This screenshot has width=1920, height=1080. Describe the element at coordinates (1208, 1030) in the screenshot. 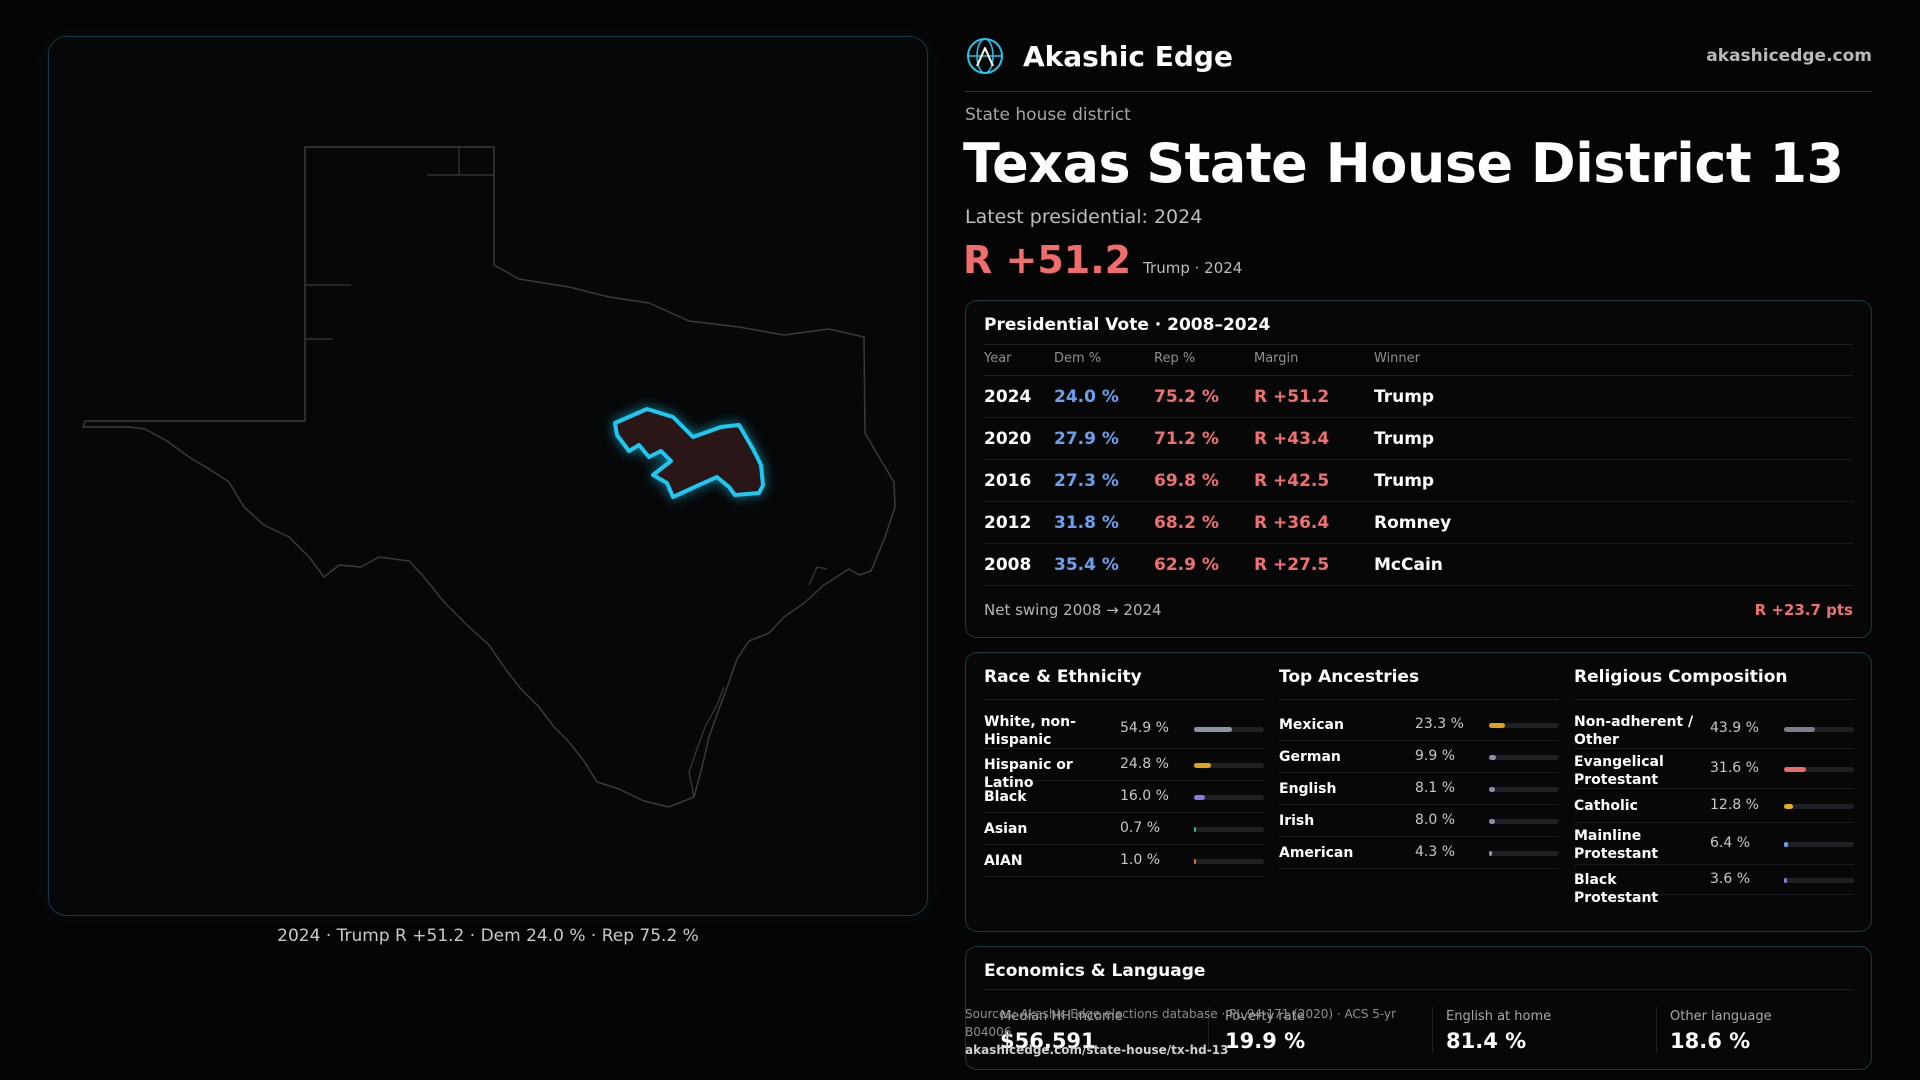

I see `stat-divider` at that location.